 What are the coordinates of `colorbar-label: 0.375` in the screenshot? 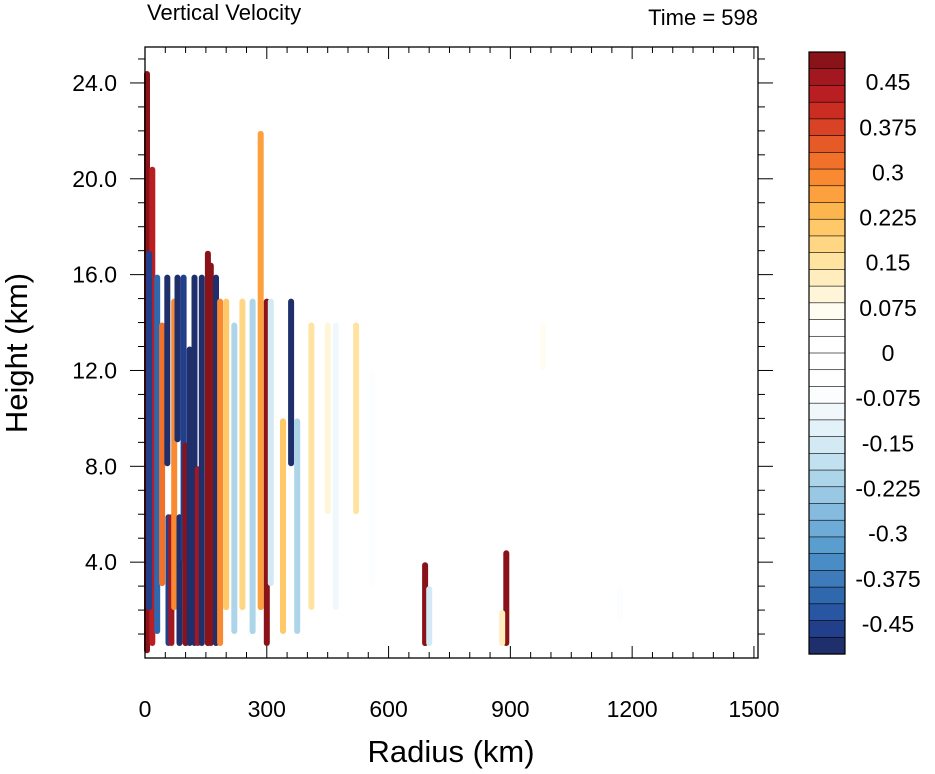 It's located at (888, 127).